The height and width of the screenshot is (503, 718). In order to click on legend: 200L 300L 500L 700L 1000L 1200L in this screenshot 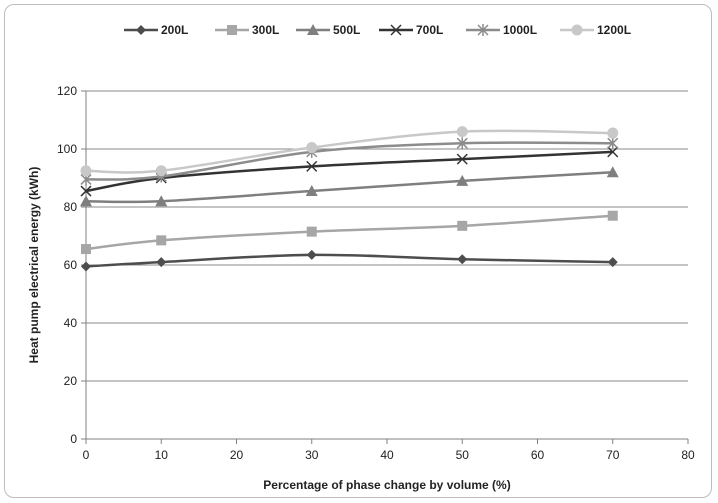, I will do `click(377, 30)`.